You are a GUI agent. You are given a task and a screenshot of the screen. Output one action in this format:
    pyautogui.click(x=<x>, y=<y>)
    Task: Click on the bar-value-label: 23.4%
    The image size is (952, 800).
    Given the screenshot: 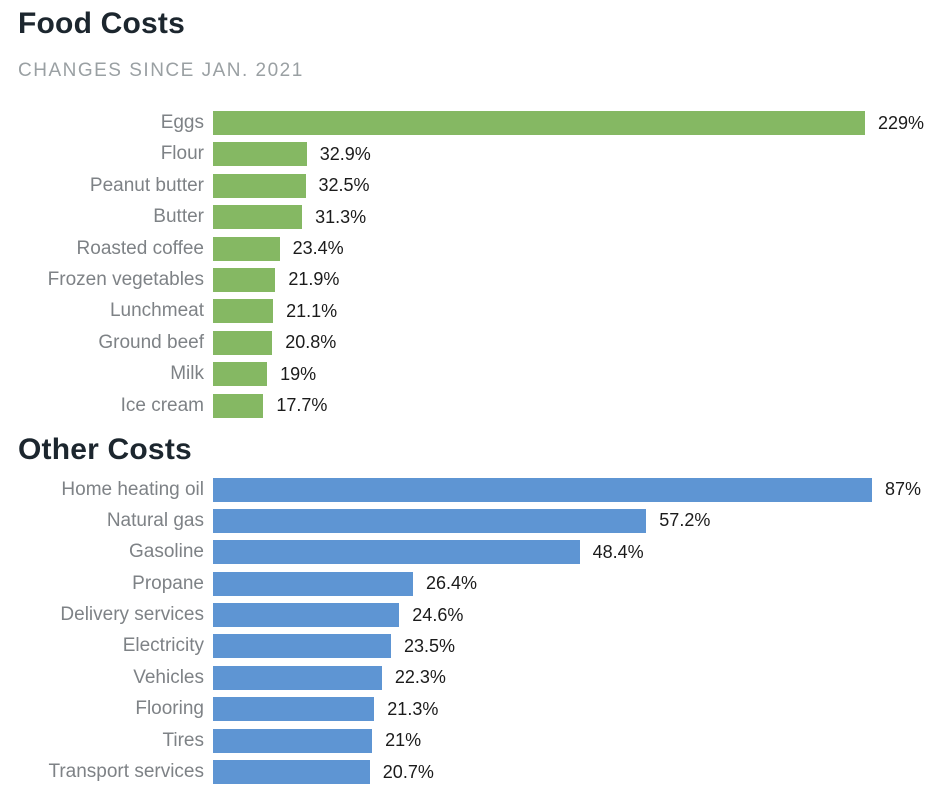 What is the action you would take?
    pyautogui.click(x=318, y=248)
    